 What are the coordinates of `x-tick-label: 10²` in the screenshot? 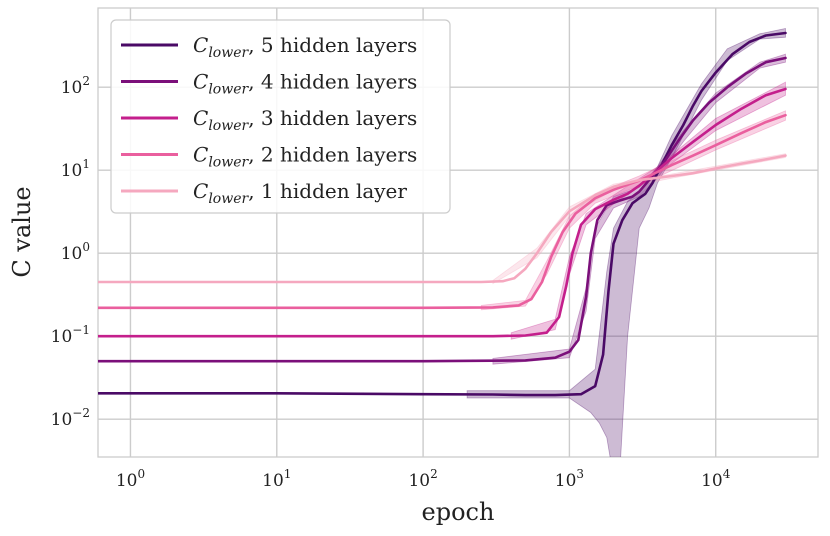 It's located at (422, 479).